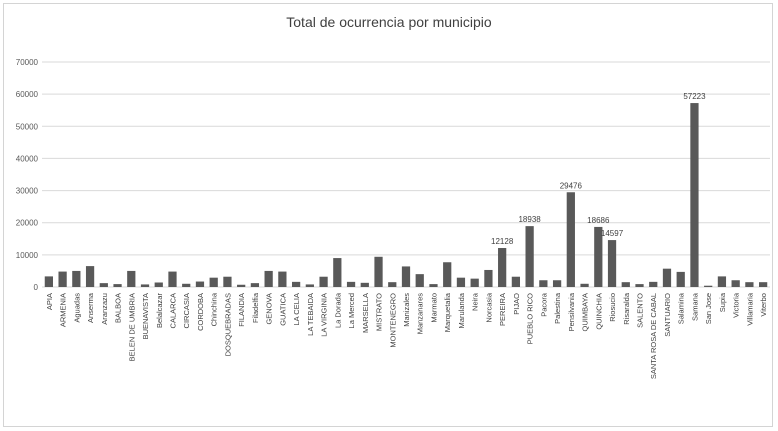 This screenshot has height=431, width=778. I want to click on x-tick-label: Manzanares, so click(420, 314).